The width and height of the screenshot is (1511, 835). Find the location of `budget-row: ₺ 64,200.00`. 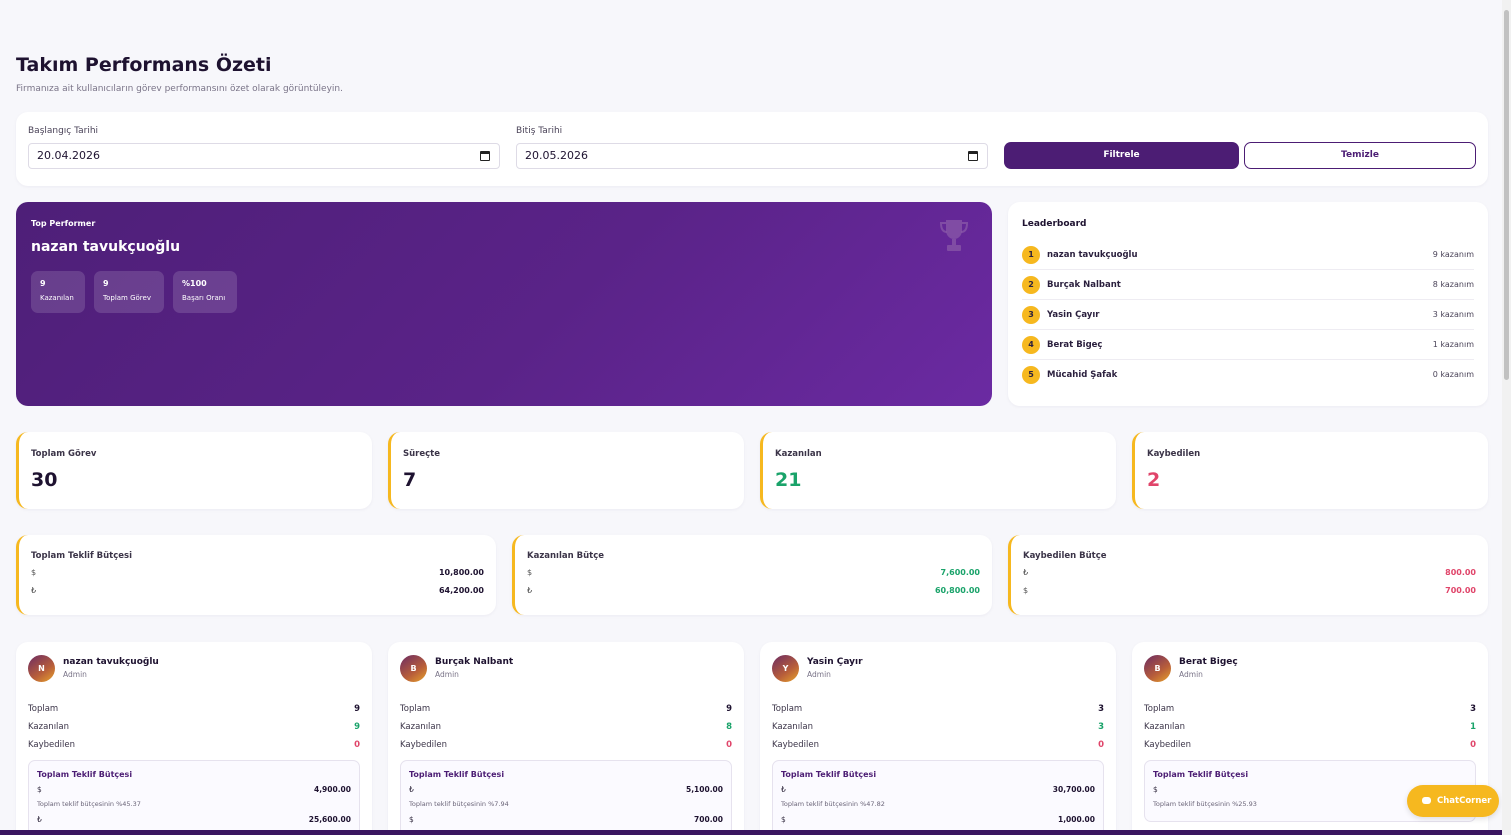

budget-row: ₺ 64,200.00 is located at coordinates (257, 590).